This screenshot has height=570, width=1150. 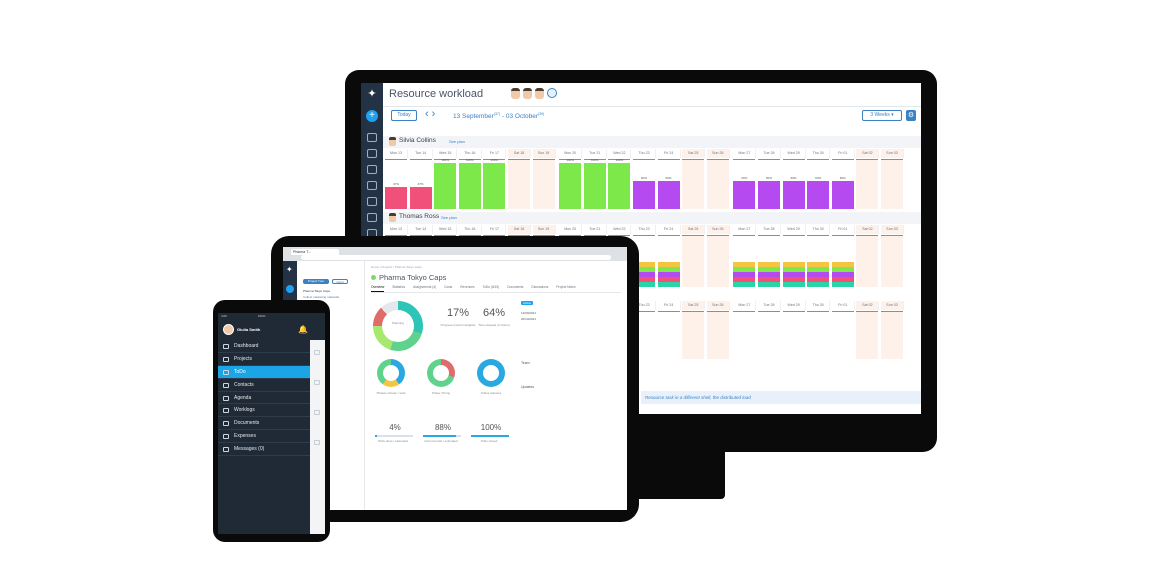 I want to click on menu-item-projects: Projects, so click(x=264, y=359).